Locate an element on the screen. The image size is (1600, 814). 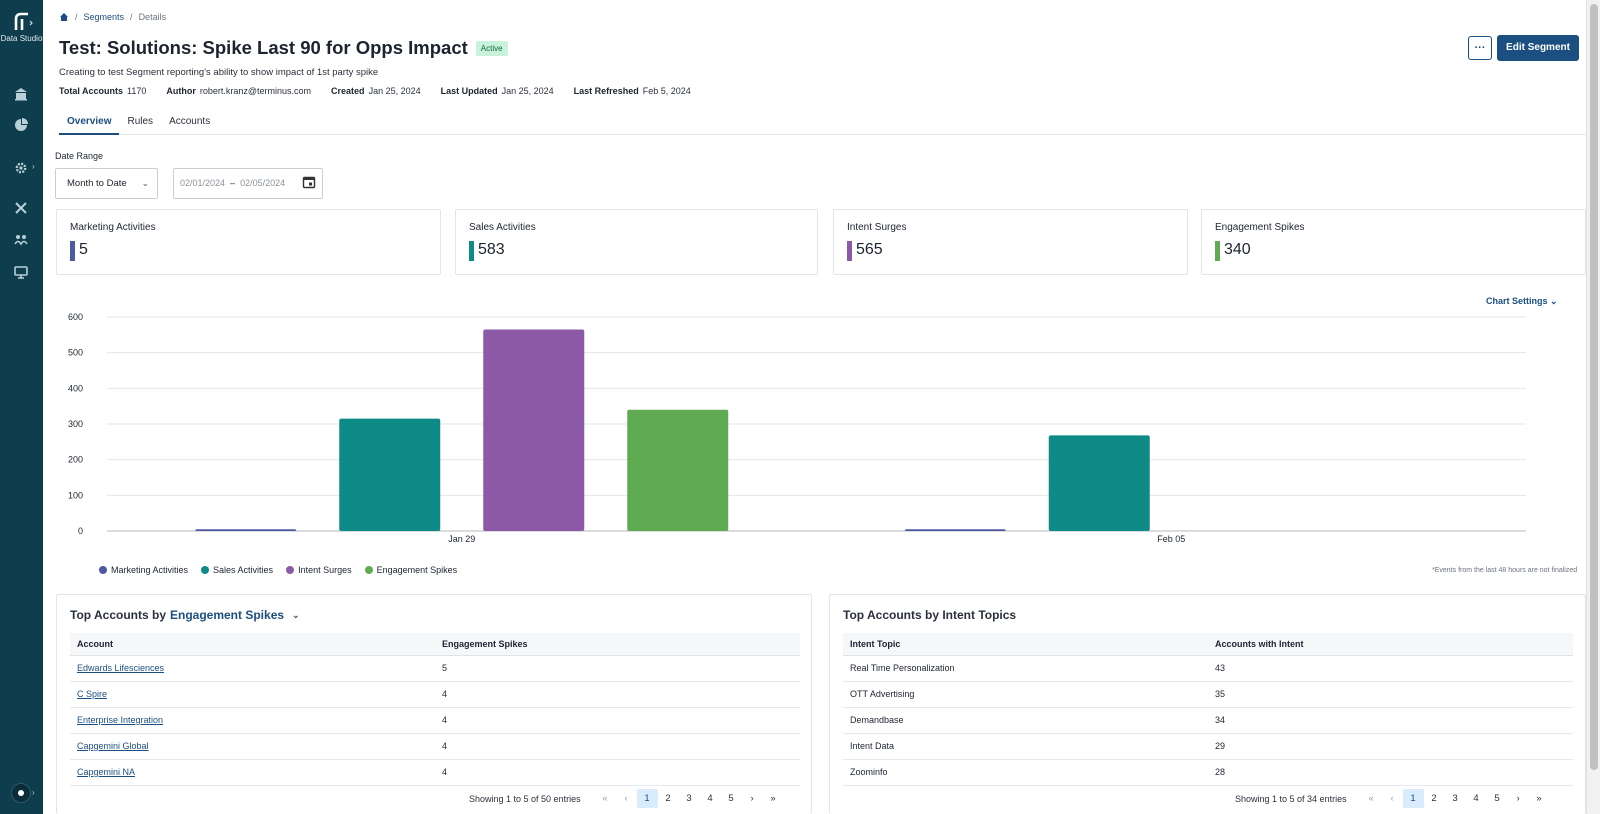
legend-marketing-activities: Marketing Activities is located at coordinates (143, 570).